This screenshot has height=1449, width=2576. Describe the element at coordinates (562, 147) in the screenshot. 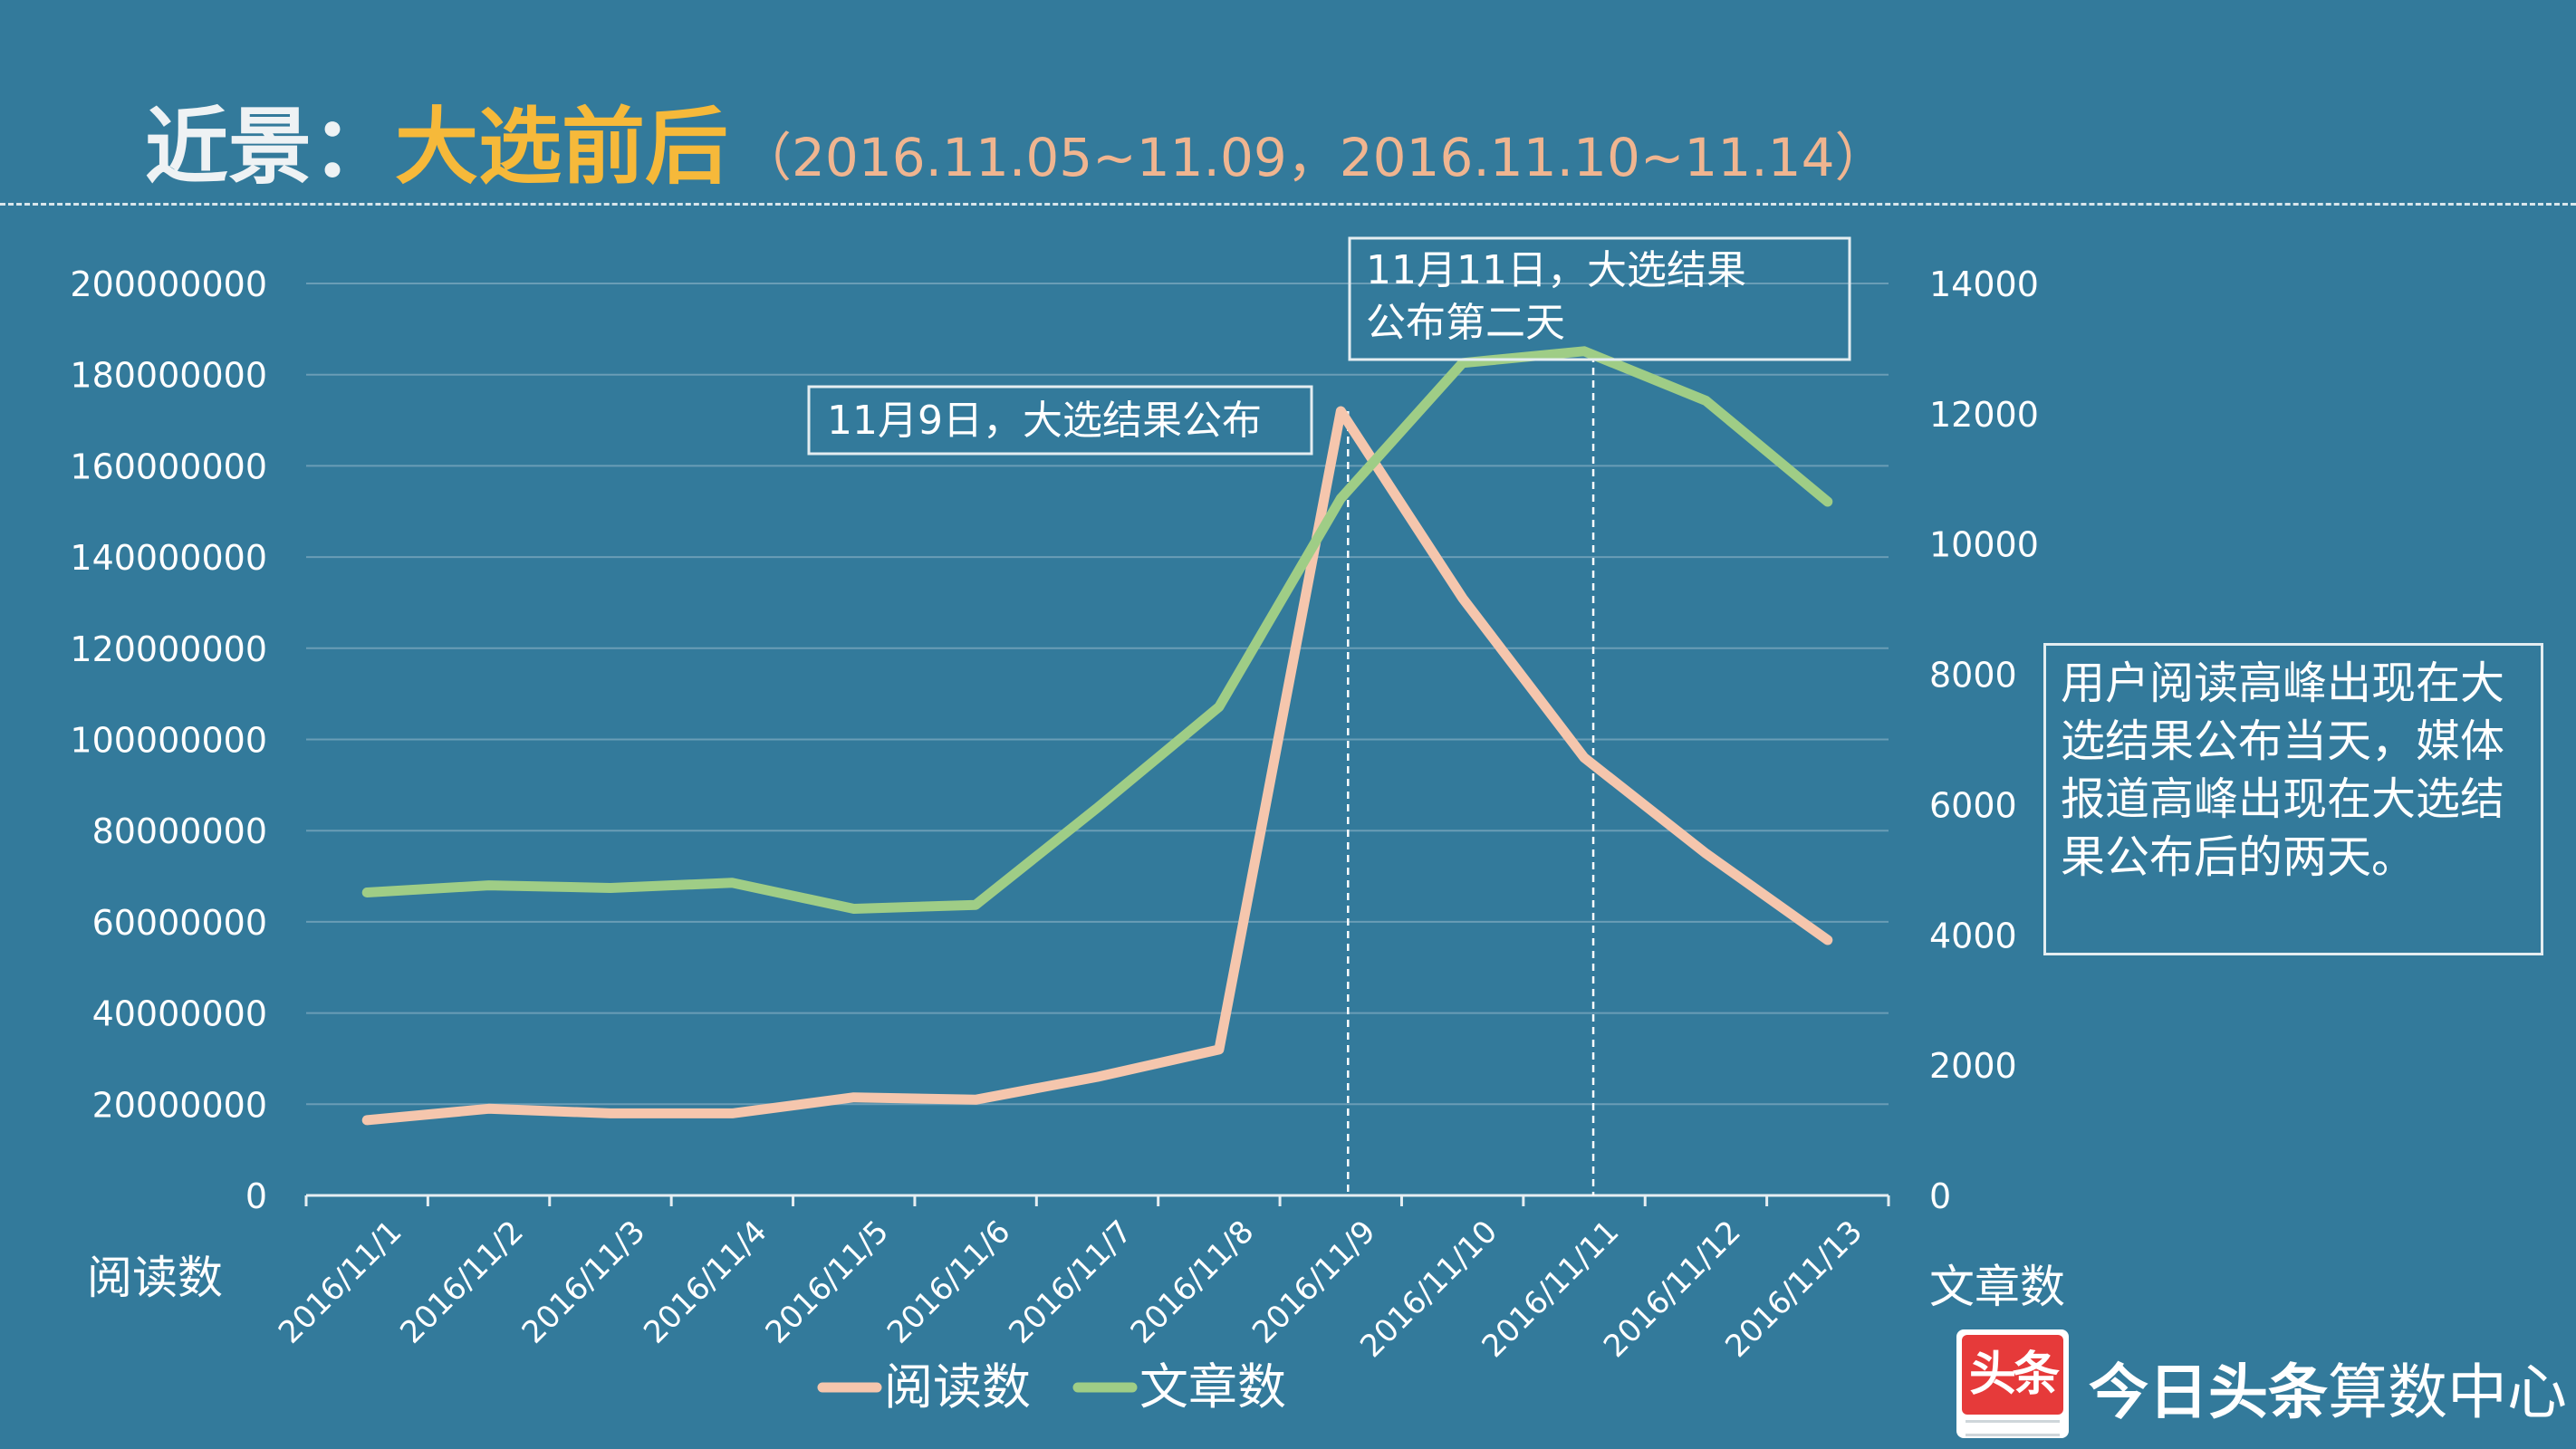

I see `title-accent: 大选前后` at that location.